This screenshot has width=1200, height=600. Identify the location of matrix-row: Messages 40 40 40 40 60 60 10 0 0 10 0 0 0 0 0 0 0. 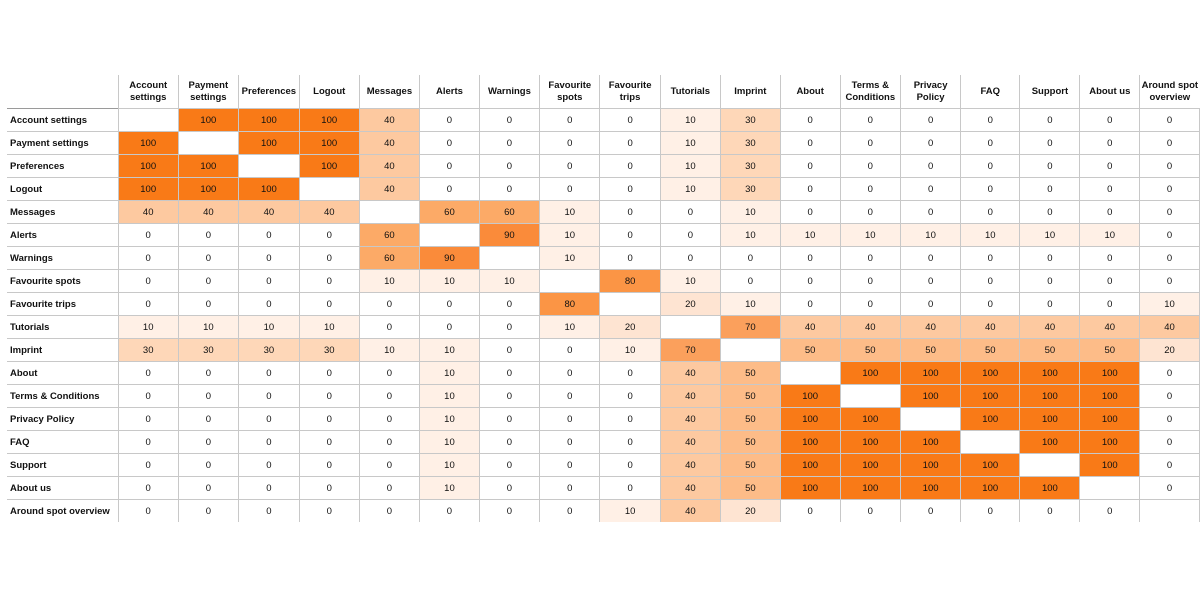
(603, 212).